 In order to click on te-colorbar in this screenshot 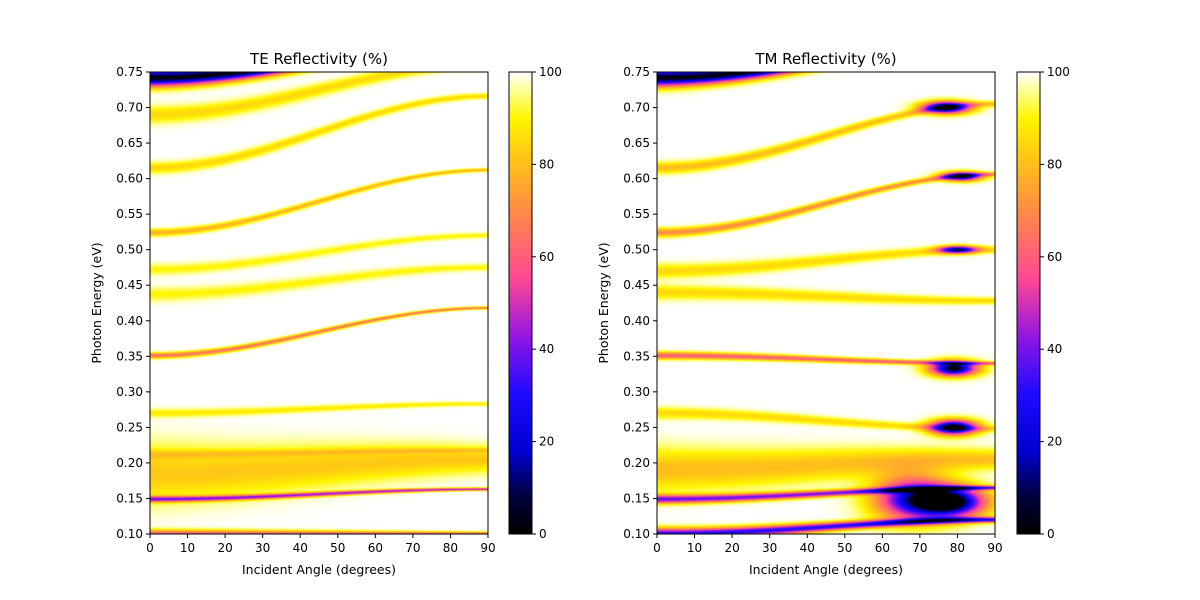, I will do `click(520, 303)`.